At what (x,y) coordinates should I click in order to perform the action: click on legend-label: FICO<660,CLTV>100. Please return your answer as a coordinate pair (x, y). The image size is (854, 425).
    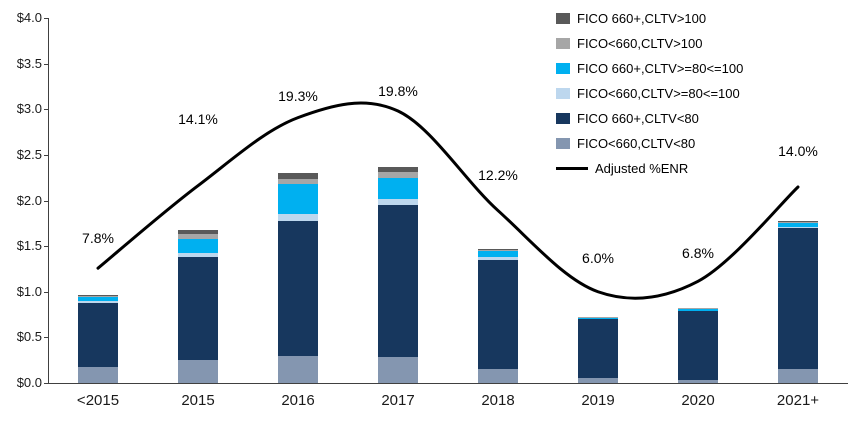
    Looking at the image, I should click on (640, 43).